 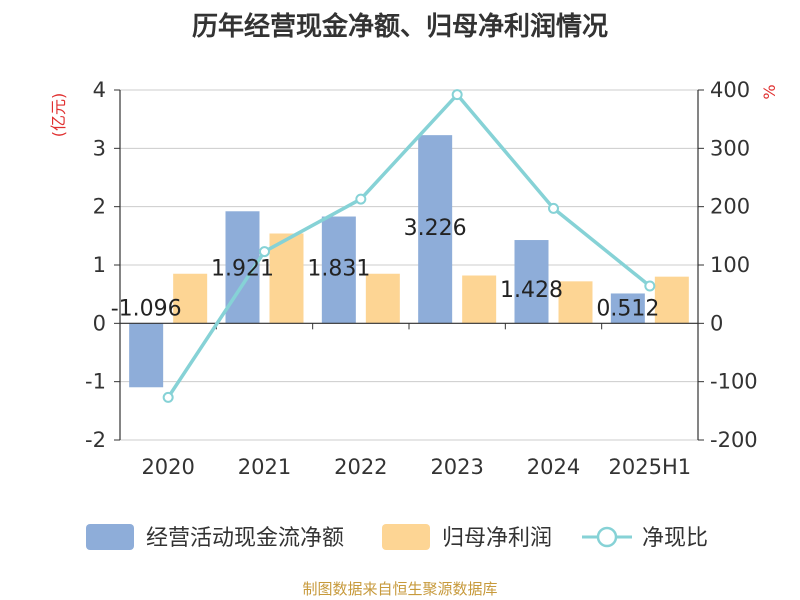 I want to click on x-axis-category-label: 2021, so click(x=264, y=467).